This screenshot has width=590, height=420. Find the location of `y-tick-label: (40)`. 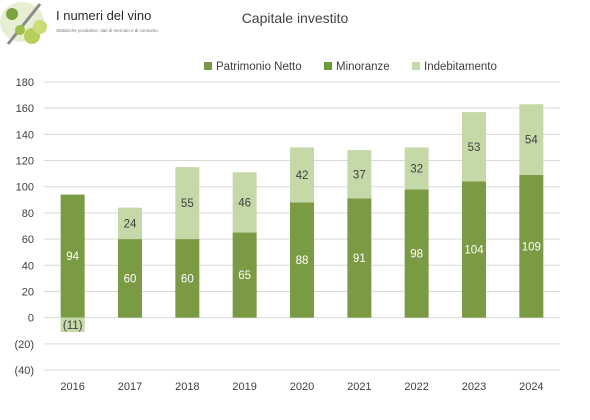

y-tick-label: (40) is located at coordinates (24, 371).